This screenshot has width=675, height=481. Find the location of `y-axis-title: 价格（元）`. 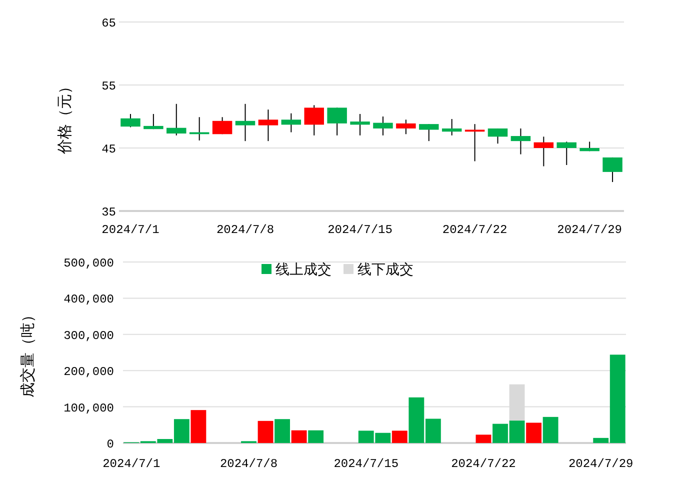

y-axis-title: 价格（元） is located at coordinates (65, 117).